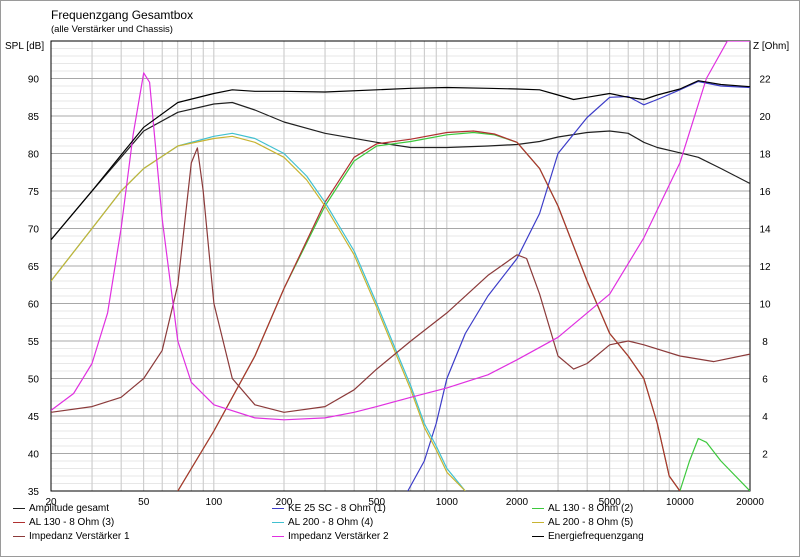 The height and width of the screenshot is (557, 800). What do you see at coordinates (596, 536) in the screenshot?
I see `legend-label: Energiefrequenzgang` at bounding box center [596, 536].